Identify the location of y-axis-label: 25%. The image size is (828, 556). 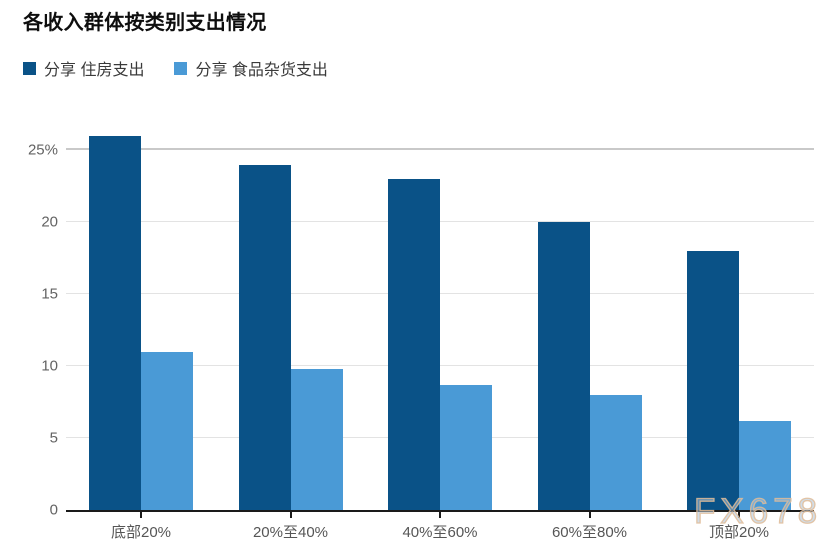
(42, 150).